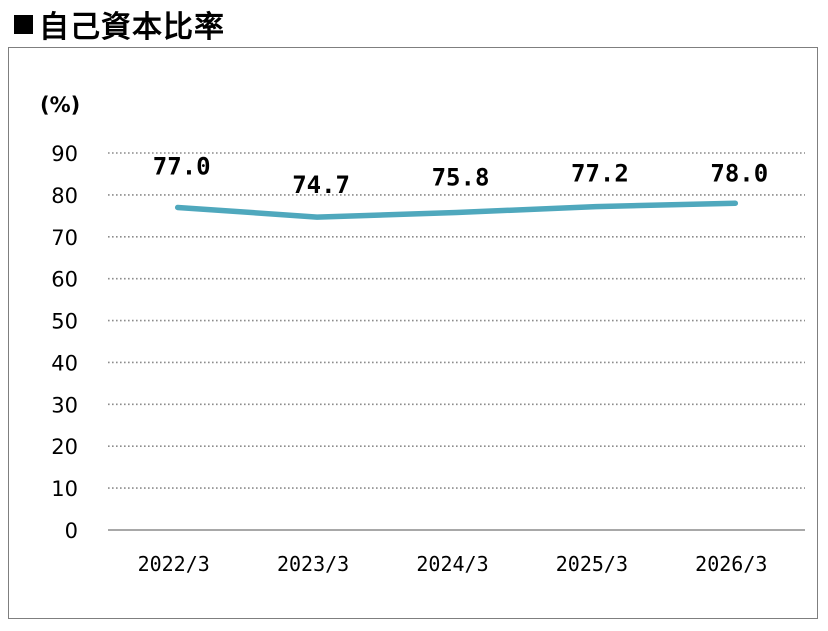  What do you see at coordinates (64, 196) in the screenshot?
I see `y-tick-label: 80` at bounding box center [64, 196].